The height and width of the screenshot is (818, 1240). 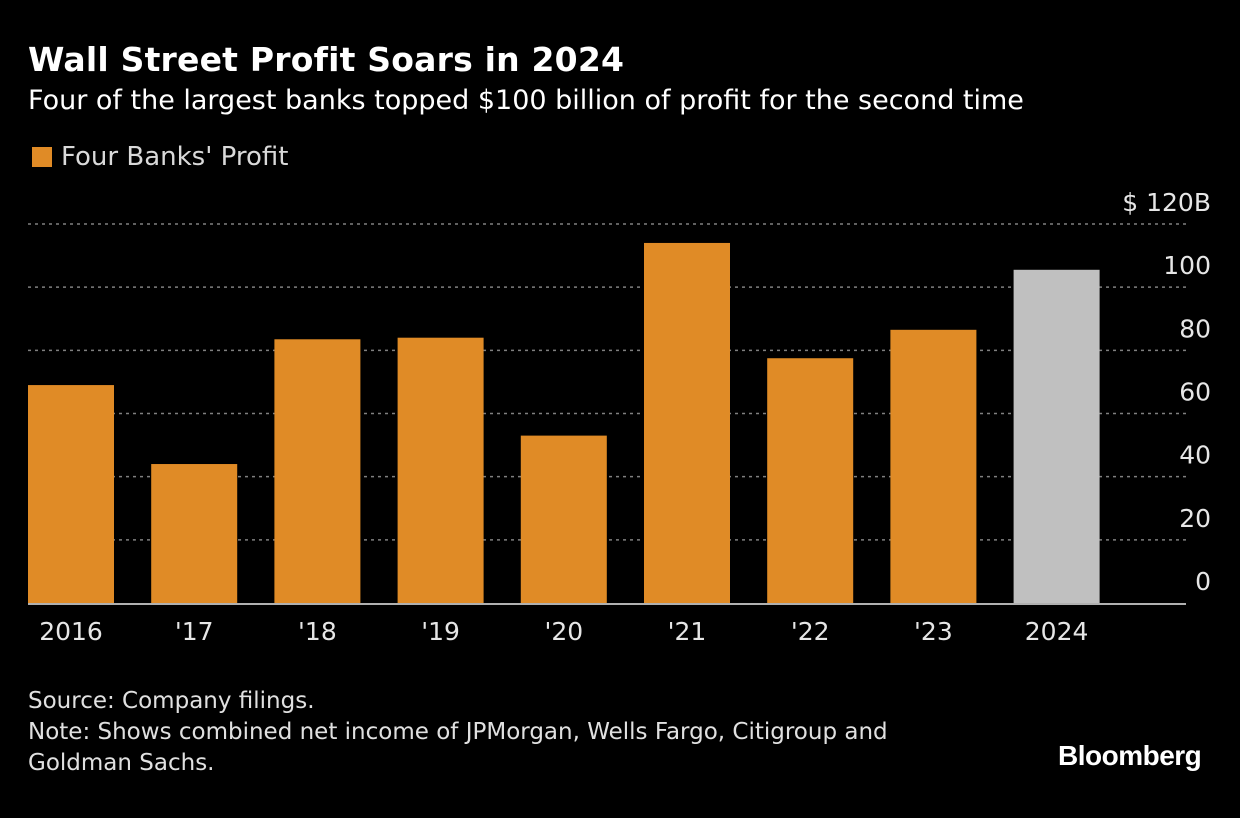 I want to click on legend-label: Four Banks' Profit, so click(x=175, y=157).